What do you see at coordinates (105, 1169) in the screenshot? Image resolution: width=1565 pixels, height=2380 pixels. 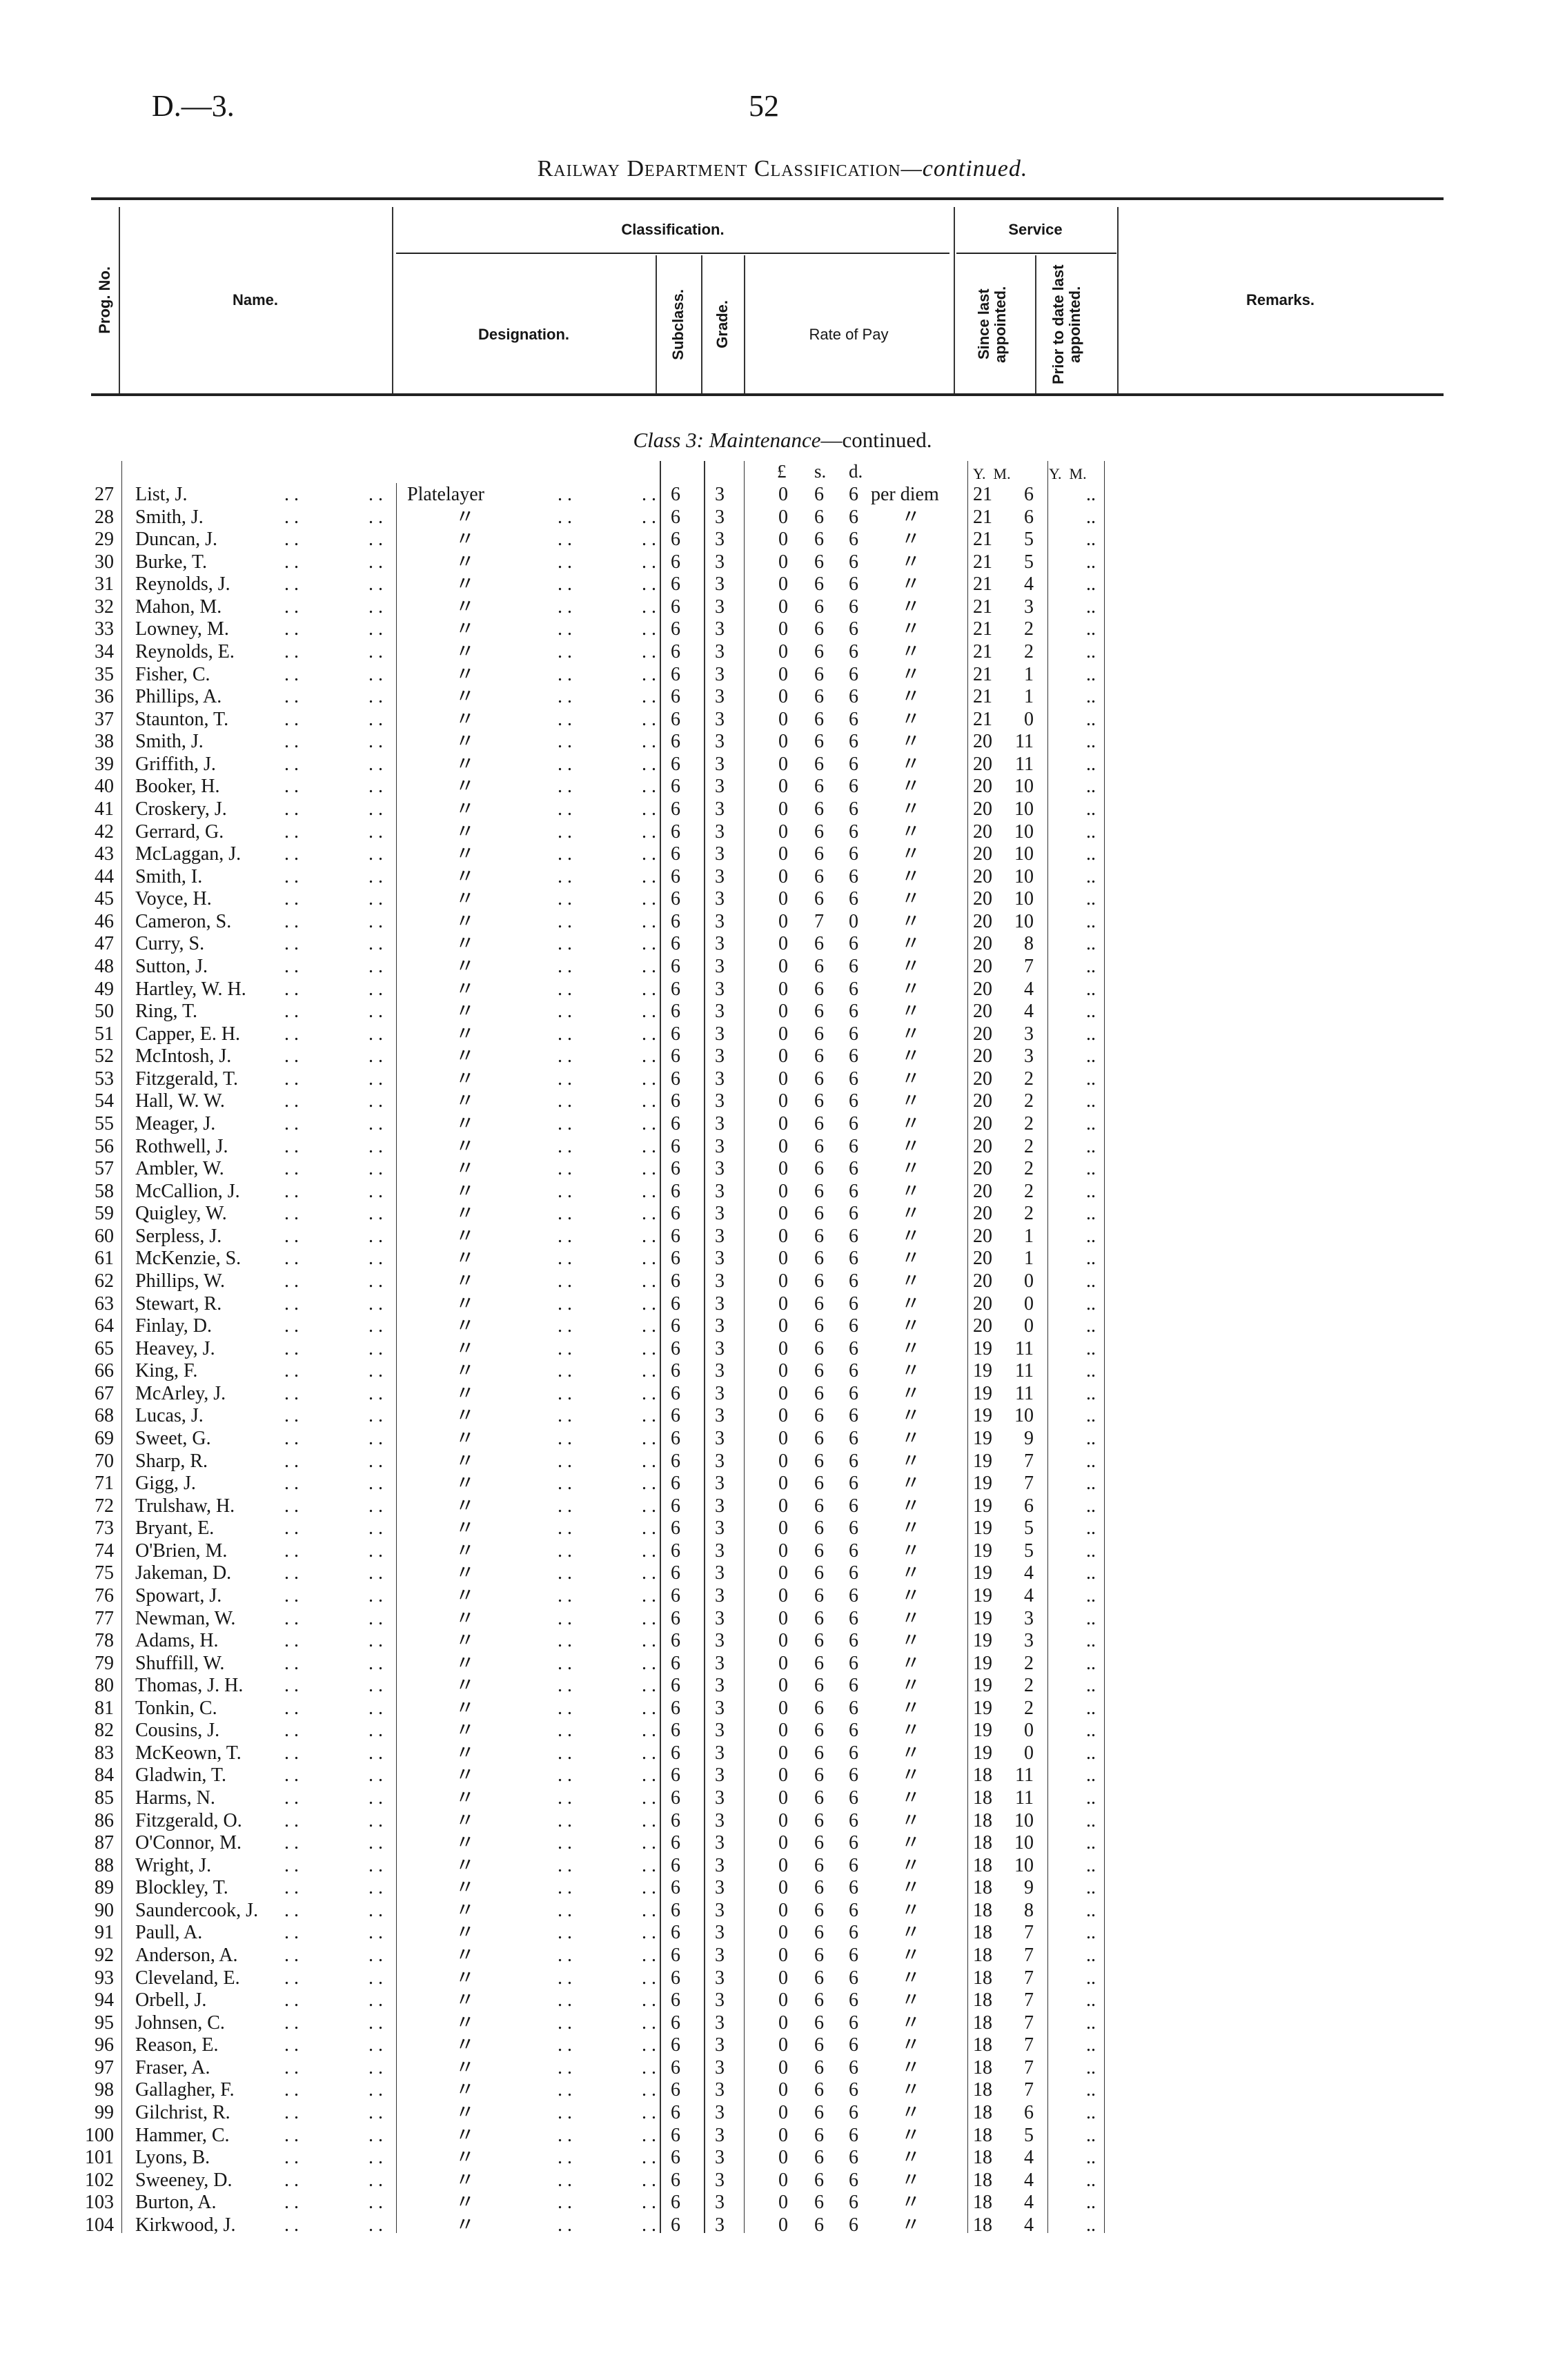 I see `prog-no: 57` at bounding box center [105, 1169].